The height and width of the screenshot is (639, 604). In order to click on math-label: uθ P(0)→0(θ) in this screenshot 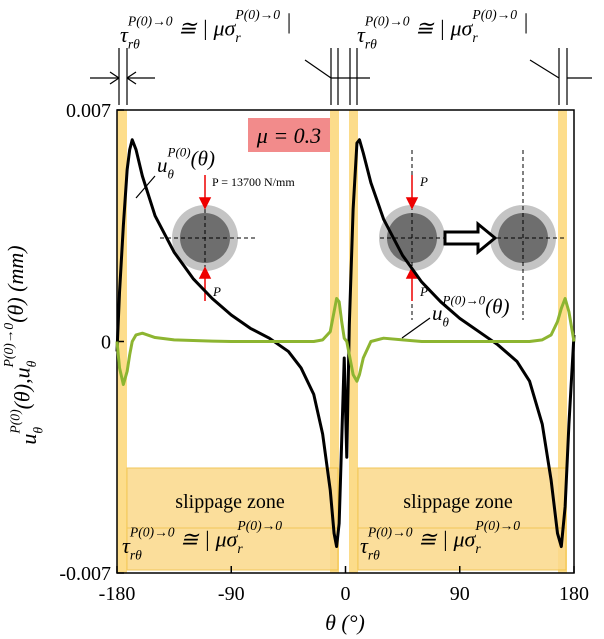, I will do `click(470, 310)`.